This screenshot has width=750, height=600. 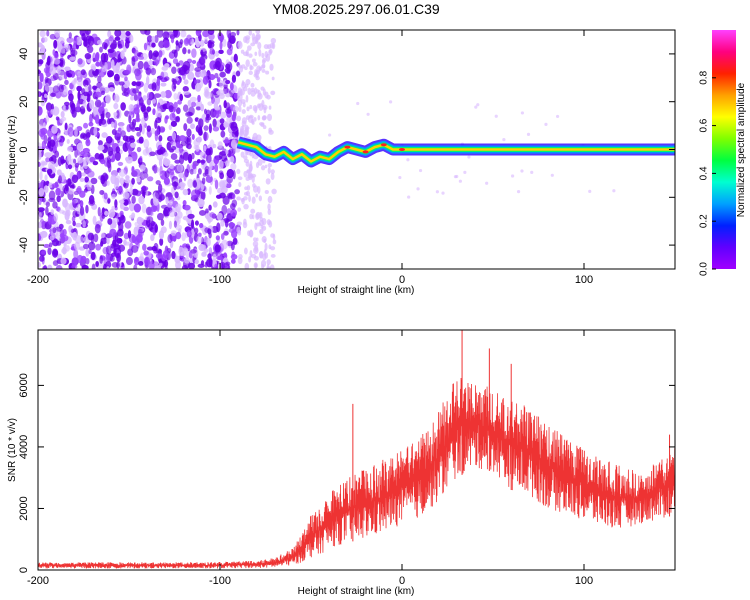 I want to click on spectrogram-x-tick-label: -100, so click(x=220, y=280).